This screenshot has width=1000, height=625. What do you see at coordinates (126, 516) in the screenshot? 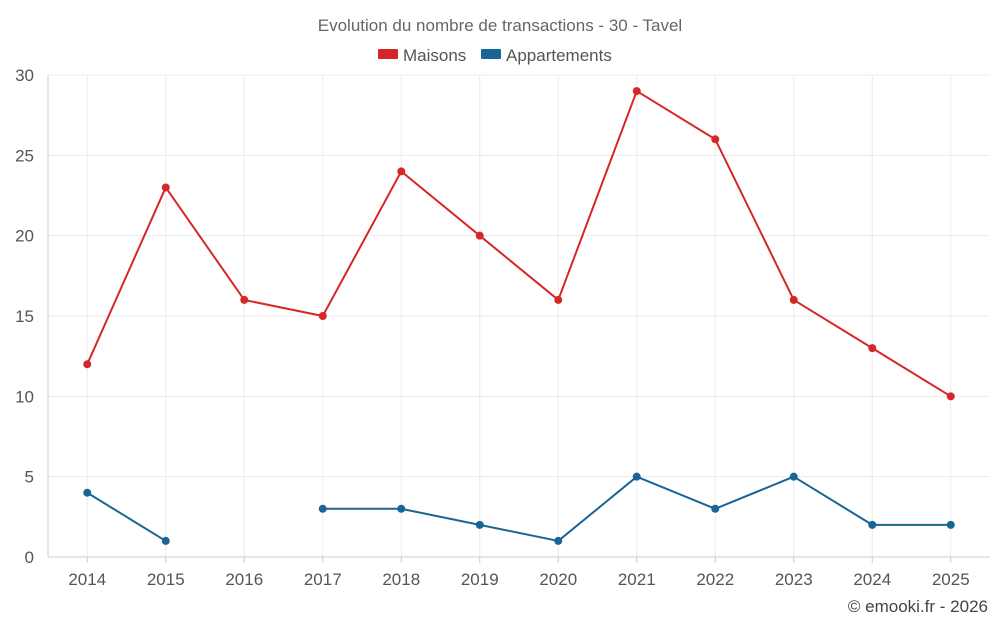
I see `series-line-appartements` at bounding box center [126, 516].